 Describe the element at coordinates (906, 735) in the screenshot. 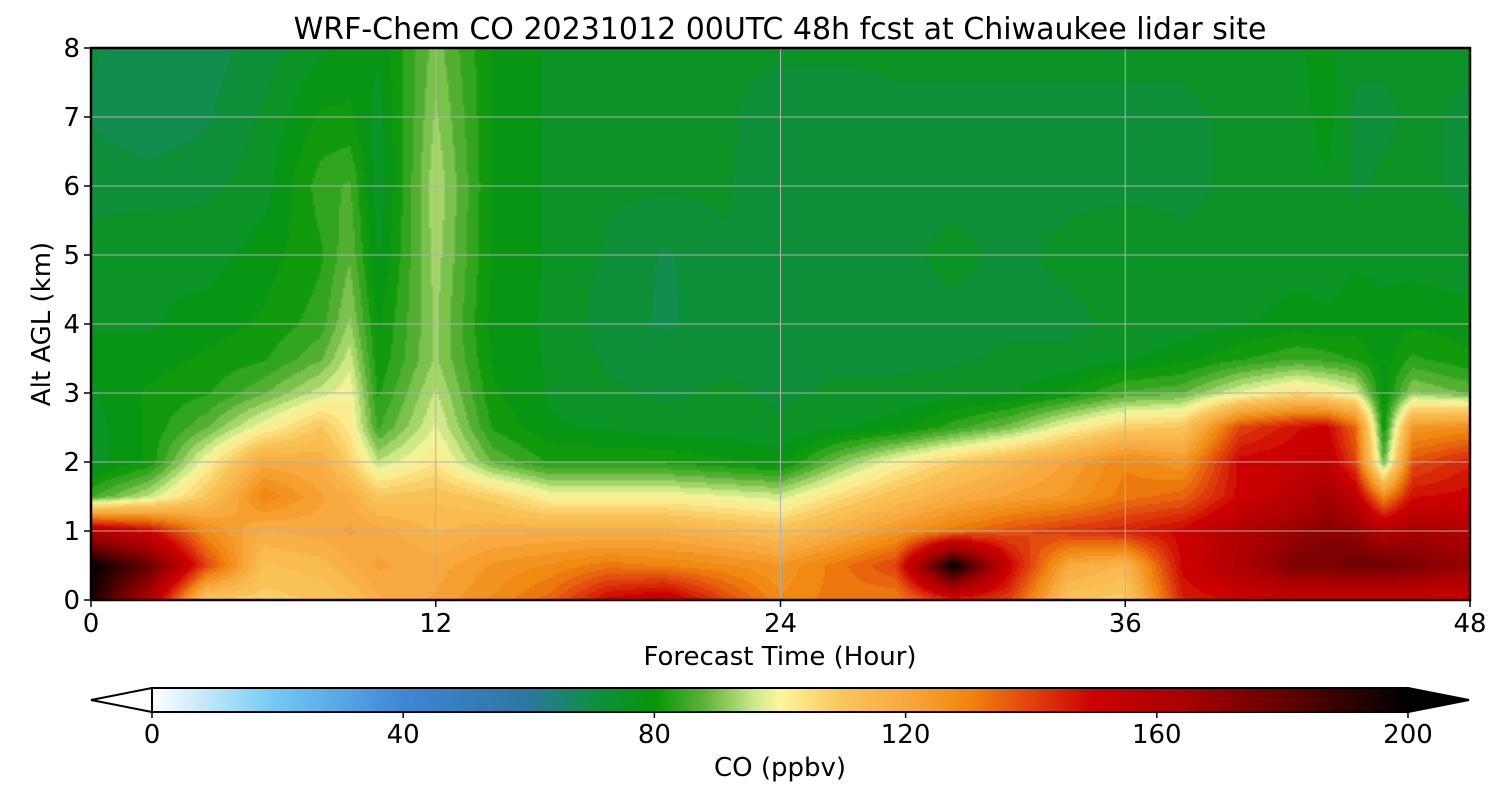

I see `colorbar-tick-label: 120` at that location.